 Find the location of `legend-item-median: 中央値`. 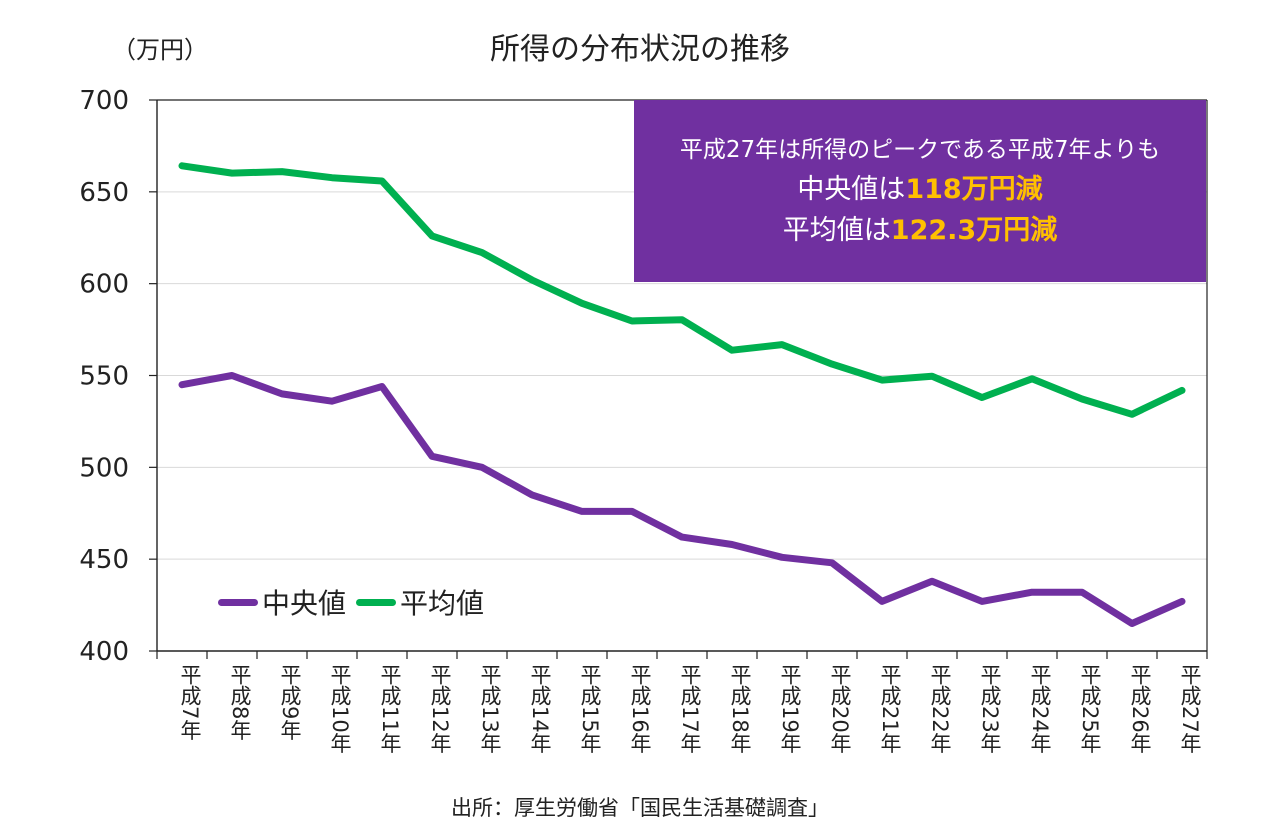

legend-item-median: 中央値 is located at coordinates (282, 602).